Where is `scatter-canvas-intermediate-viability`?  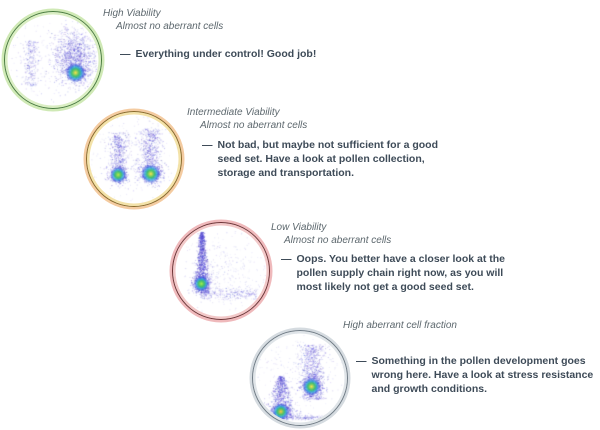 scatter-canvas-intermediate-viability is located at coordinates (134, 159).